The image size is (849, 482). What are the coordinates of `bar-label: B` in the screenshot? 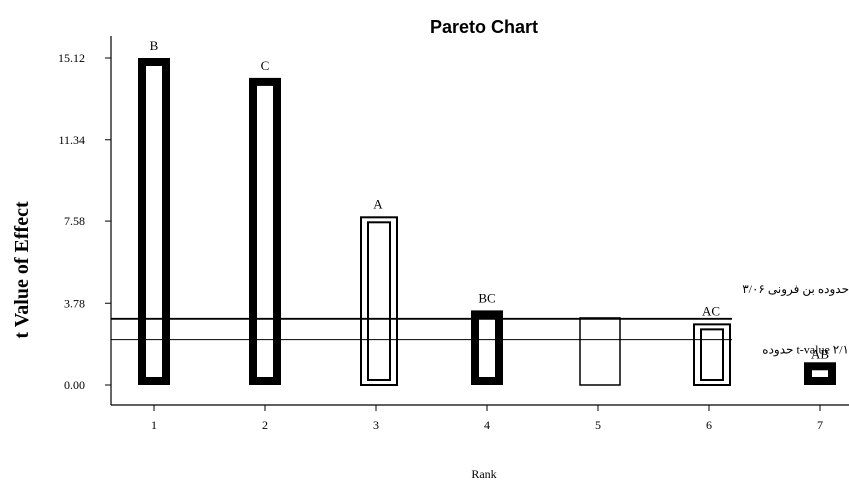 It's located at (154, 45).